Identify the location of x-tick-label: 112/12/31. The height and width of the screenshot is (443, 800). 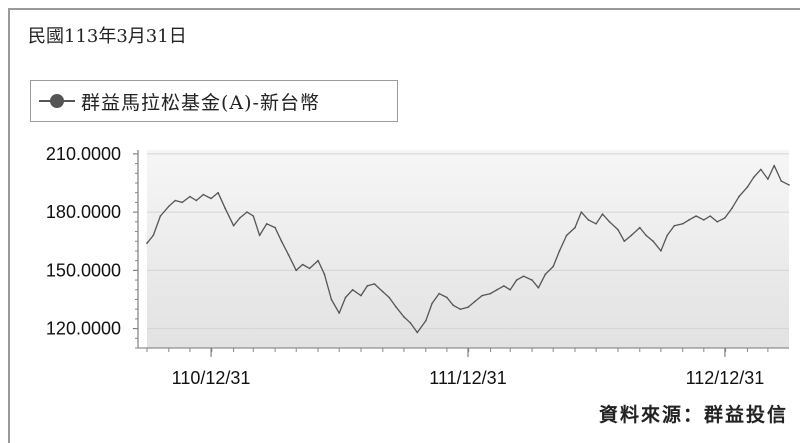
(725, 378).